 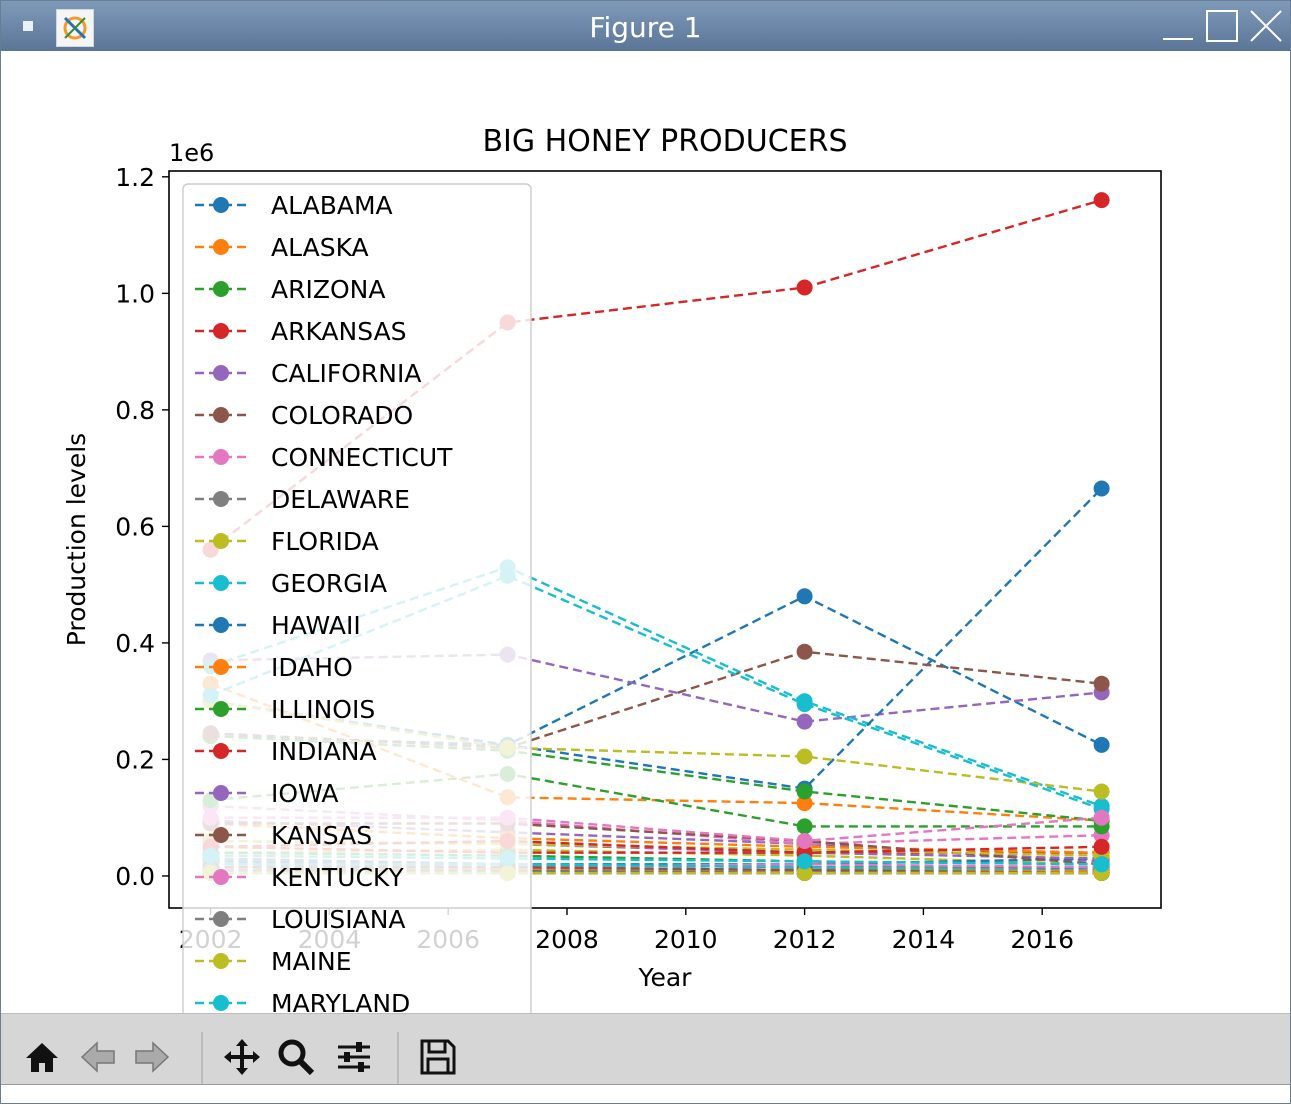 What do you see at coordinates (339, 331) in the screenshot?
I see `legend-label: ARKANSAS` at bounding box center [339, 331].